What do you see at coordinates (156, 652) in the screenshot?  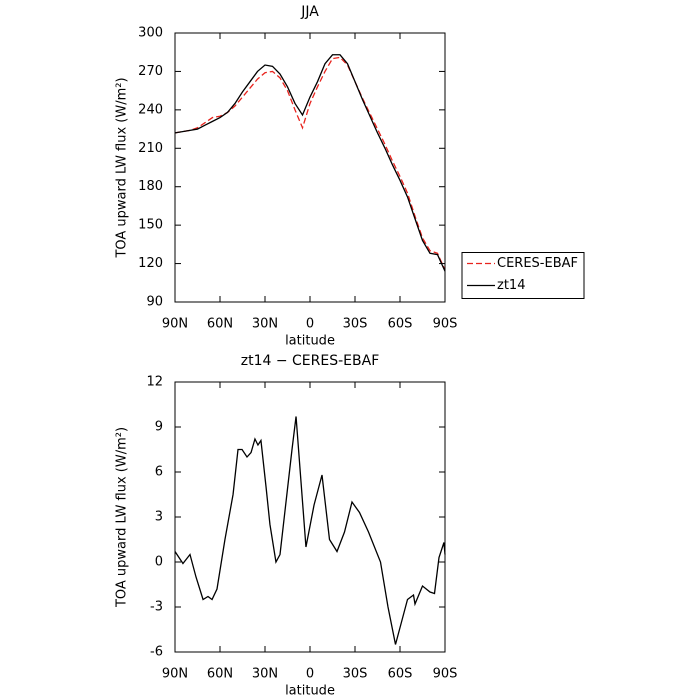 I see `y-tick-label: -6` at bounding box center [156, 652].